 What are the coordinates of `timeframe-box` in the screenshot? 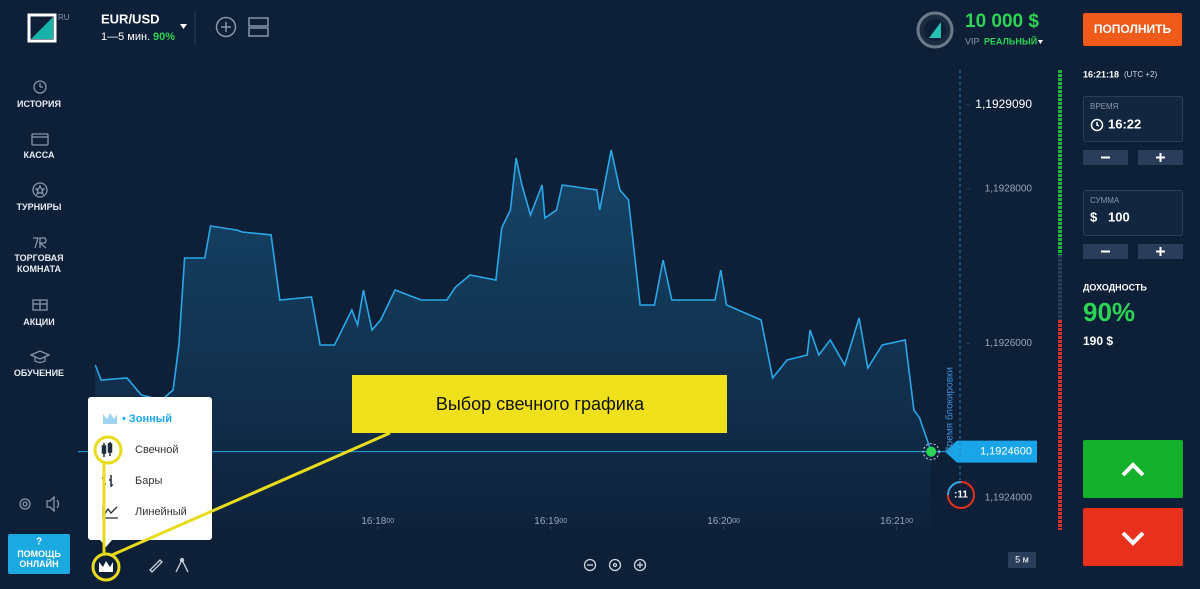 It's located at (1022, 560).